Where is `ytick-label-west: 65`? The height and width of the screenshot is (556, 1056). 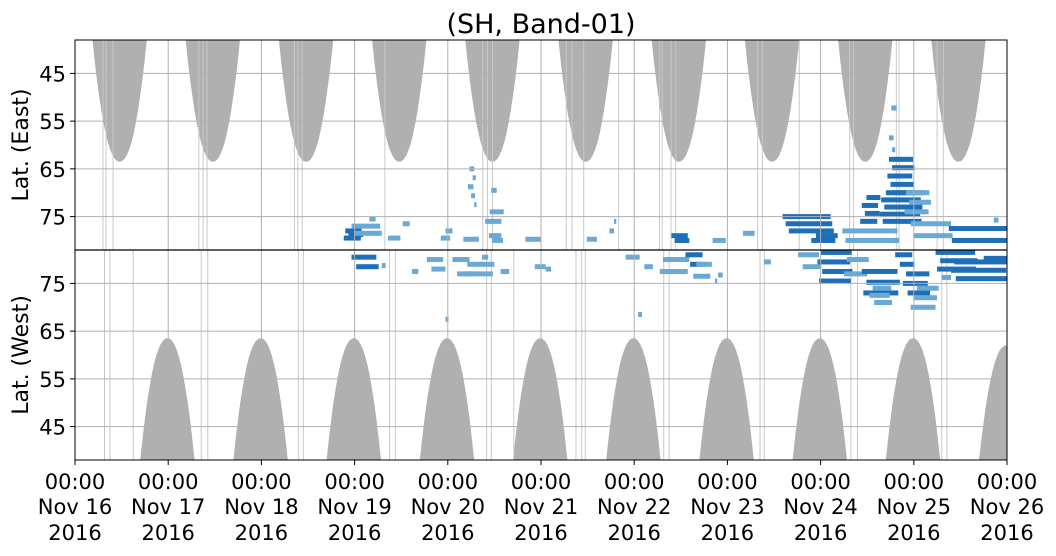
ytick-label-west: 65 is located at coordinates (52, 332).